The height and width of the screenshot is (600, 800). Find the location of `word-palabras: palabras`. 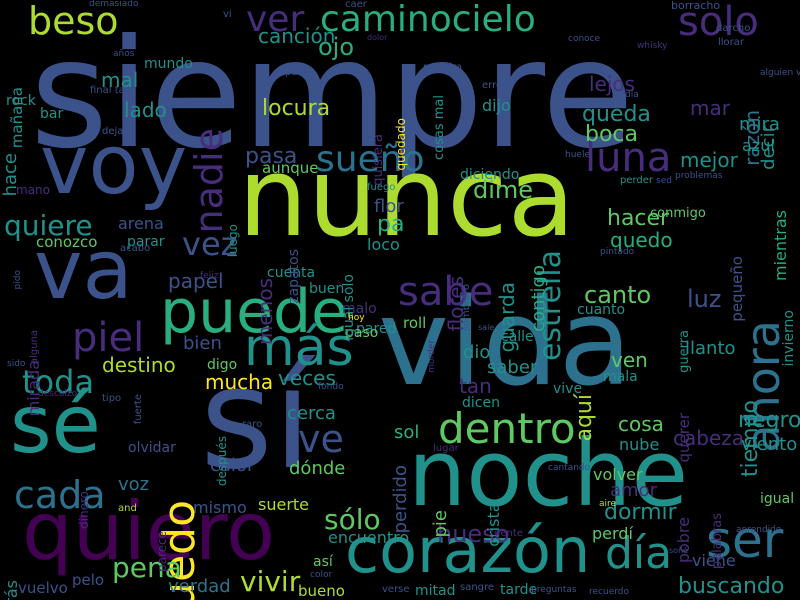

word-palabras: palabras is located at coordinates (717, 541).